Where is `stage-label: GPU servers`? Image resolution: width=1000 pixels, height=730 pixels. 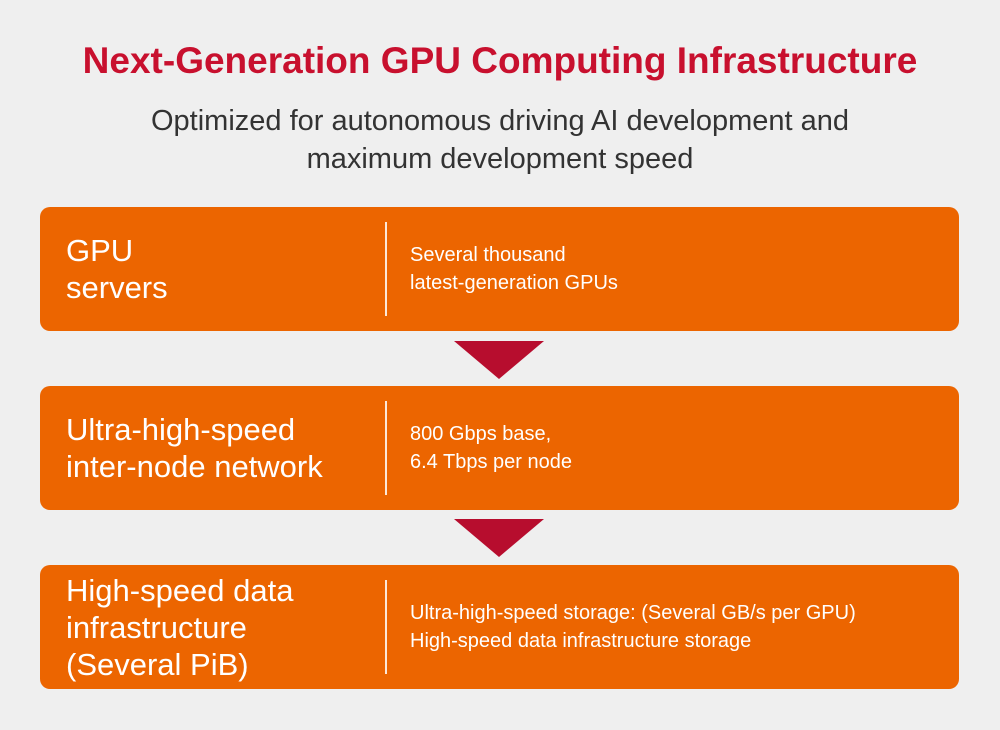 stage-label: GPU servers is located at coordinates (117, 269).